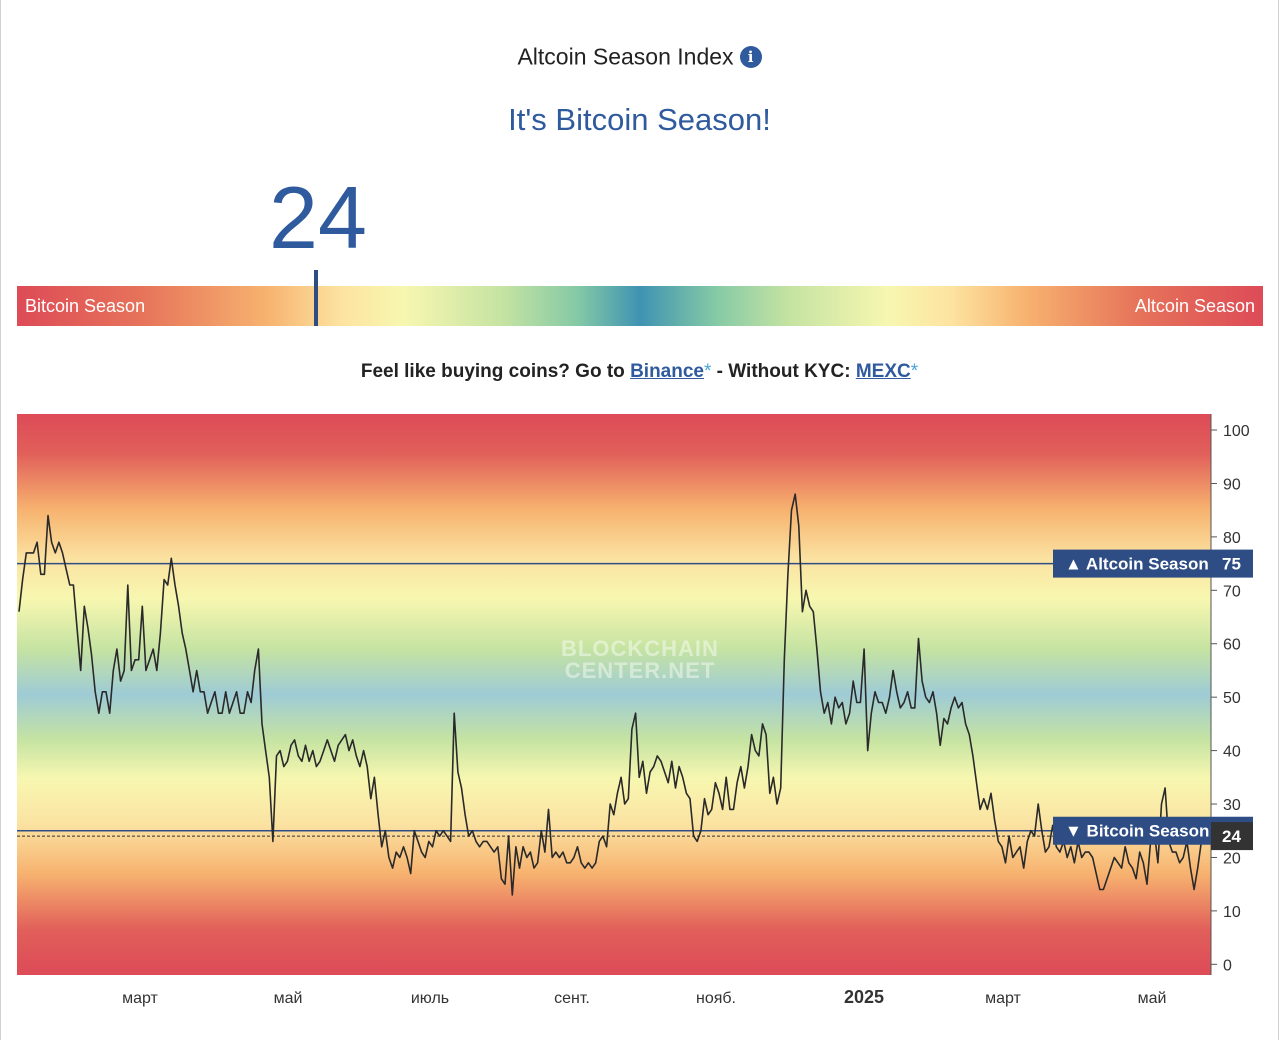 This screenshot has width=1279, height=1040. I want to click on current-value-box, so click(1232, 836).